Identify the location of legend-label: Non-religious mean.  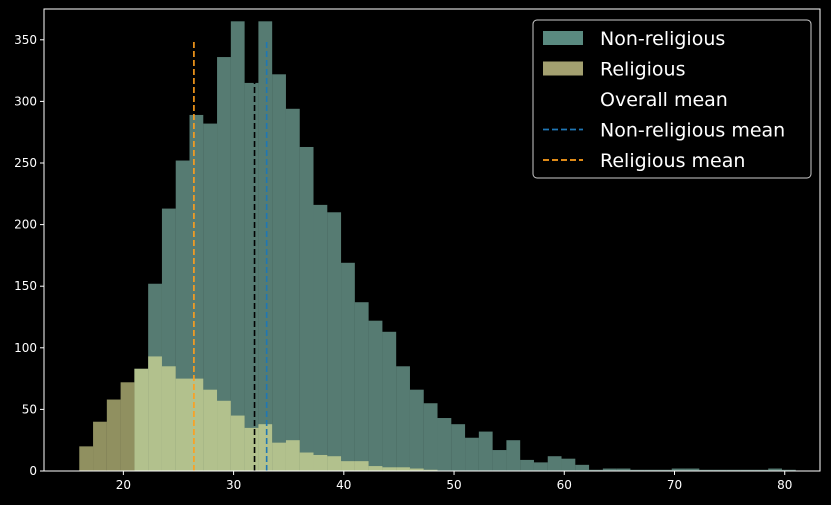
(692, 131).